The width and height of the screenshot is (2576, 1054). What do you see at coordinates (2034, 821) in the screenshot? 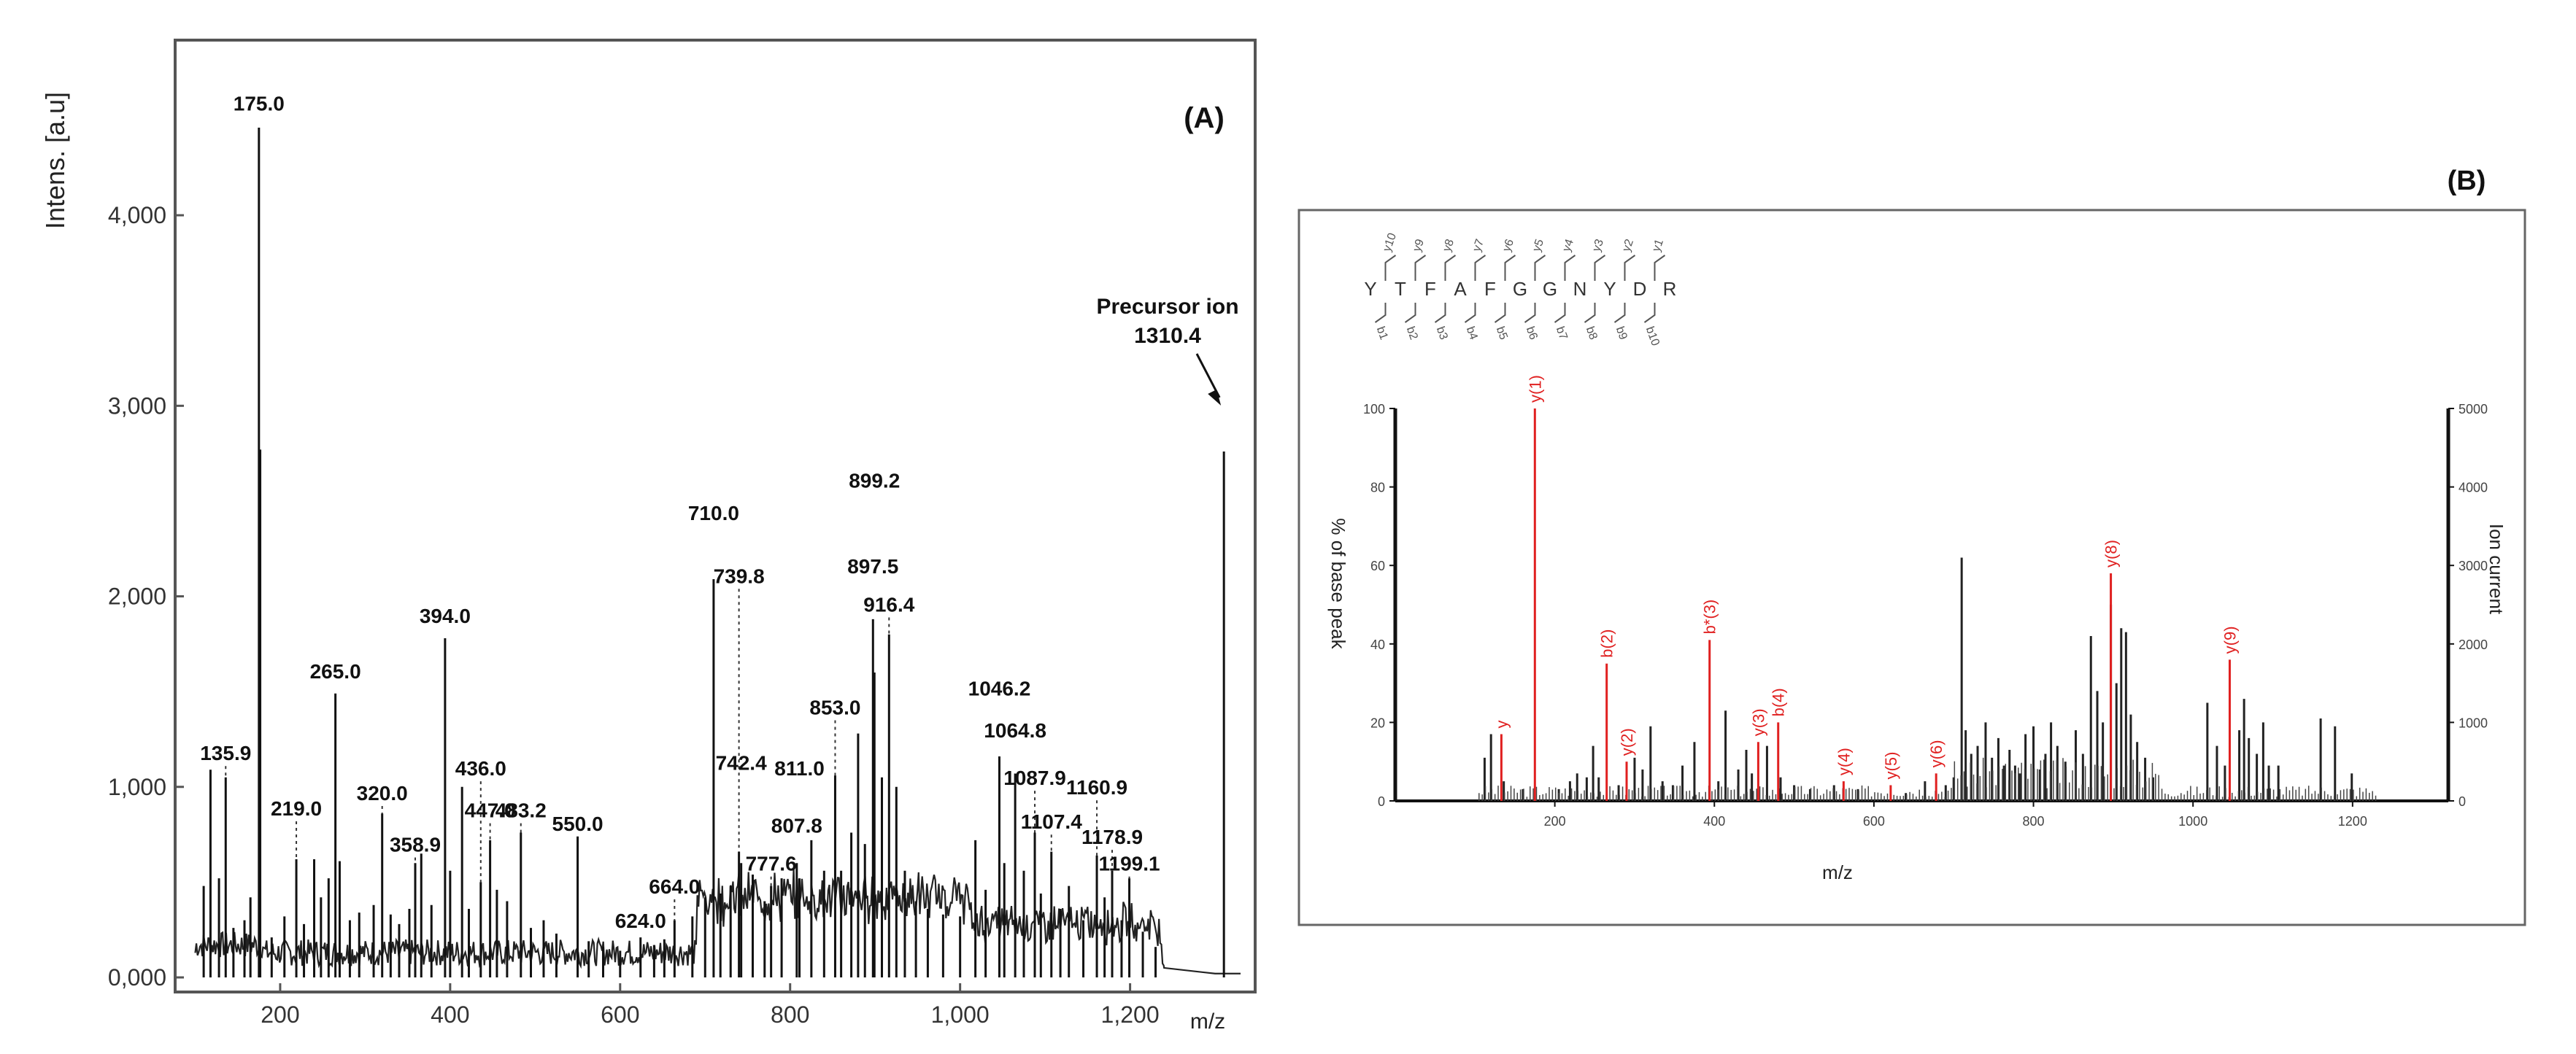
I see `b-xtick-label: 800` at bounding box center [2034, 821].